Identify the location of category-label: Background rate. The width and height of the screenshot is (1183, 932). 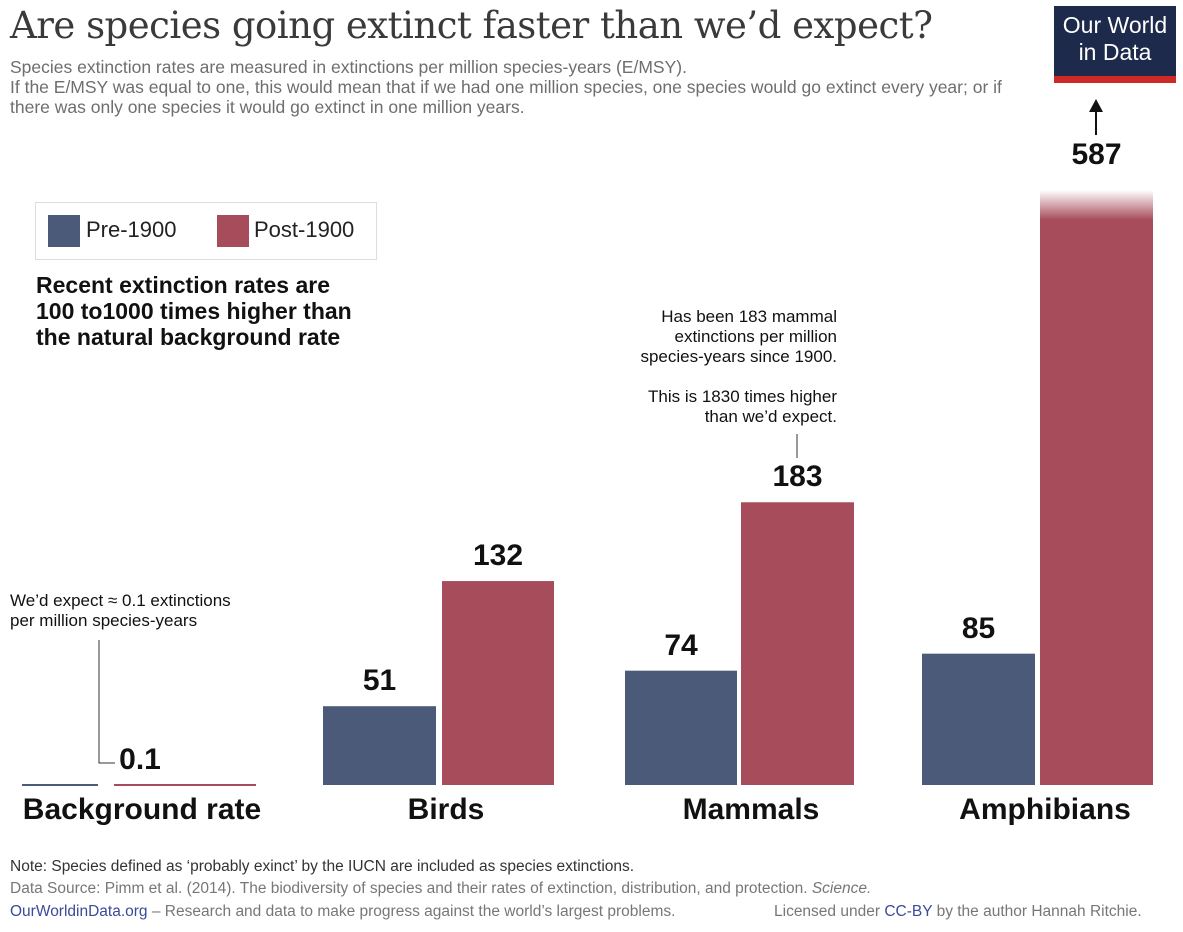
(142, 809).